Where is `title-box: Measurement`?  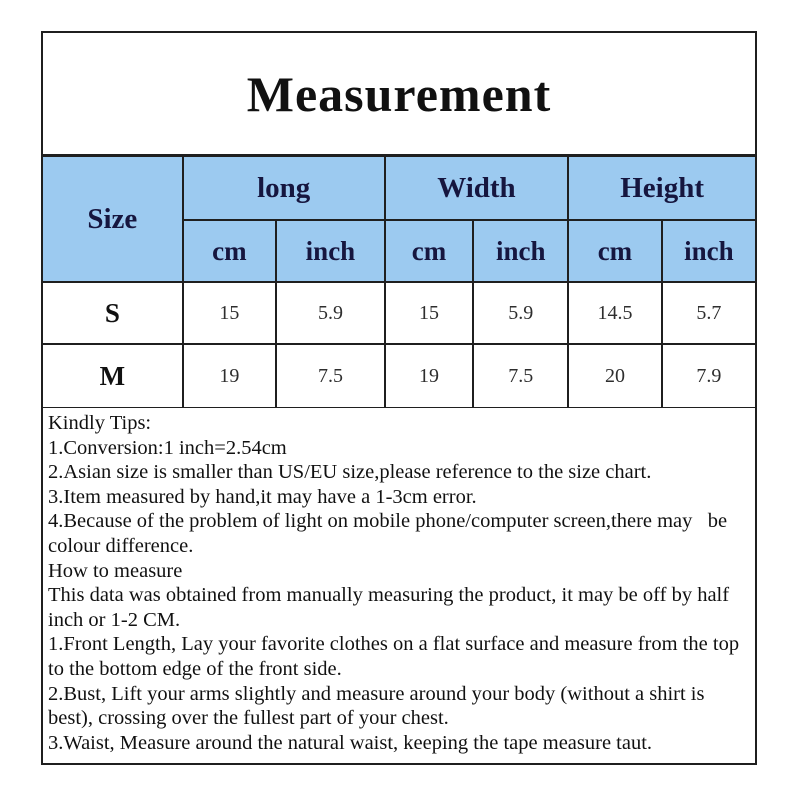 title-box: Measurement is located at coordinates (399, 93).